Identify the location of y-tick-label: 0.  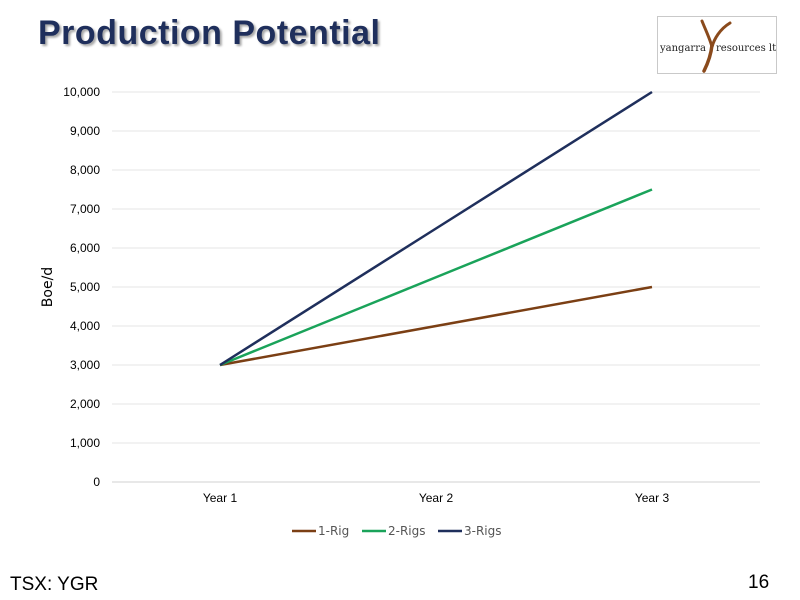
(96, 482).